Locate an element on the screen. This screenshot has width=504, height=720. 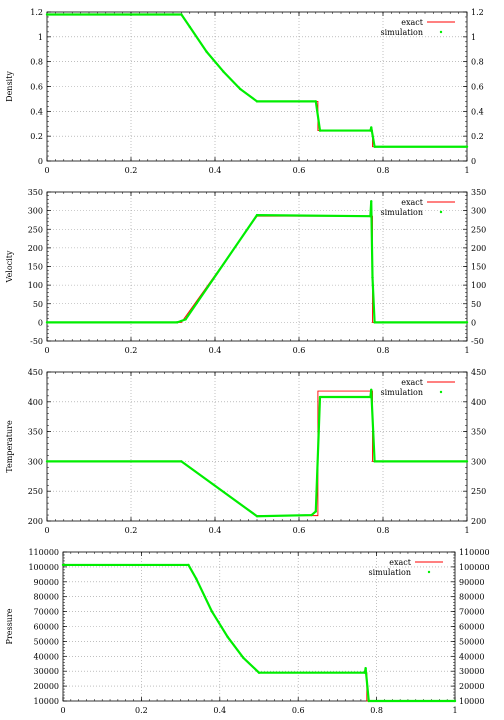
y-tick-label-left: 0.2 is located at coordinates (36, 136).